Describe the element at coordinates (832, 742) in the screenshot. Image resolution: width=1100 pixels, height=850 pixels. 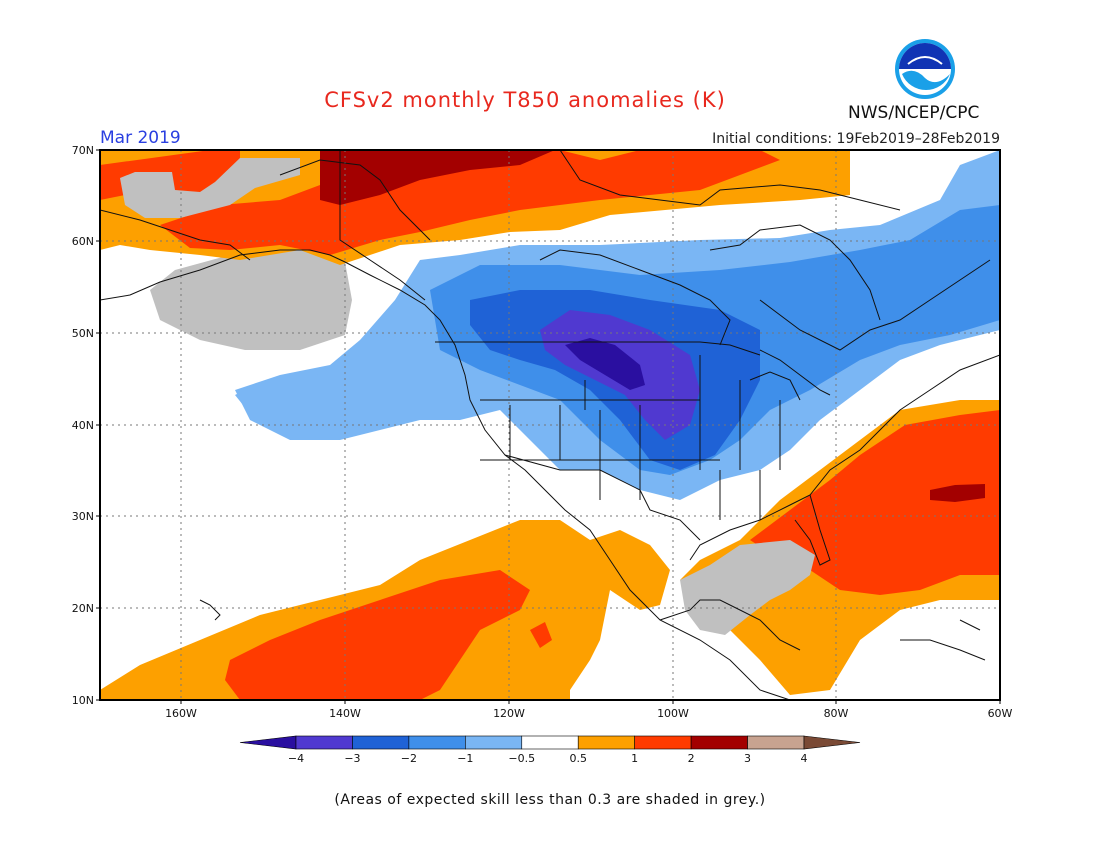
I see `colorbar-arrow-high` at that location.